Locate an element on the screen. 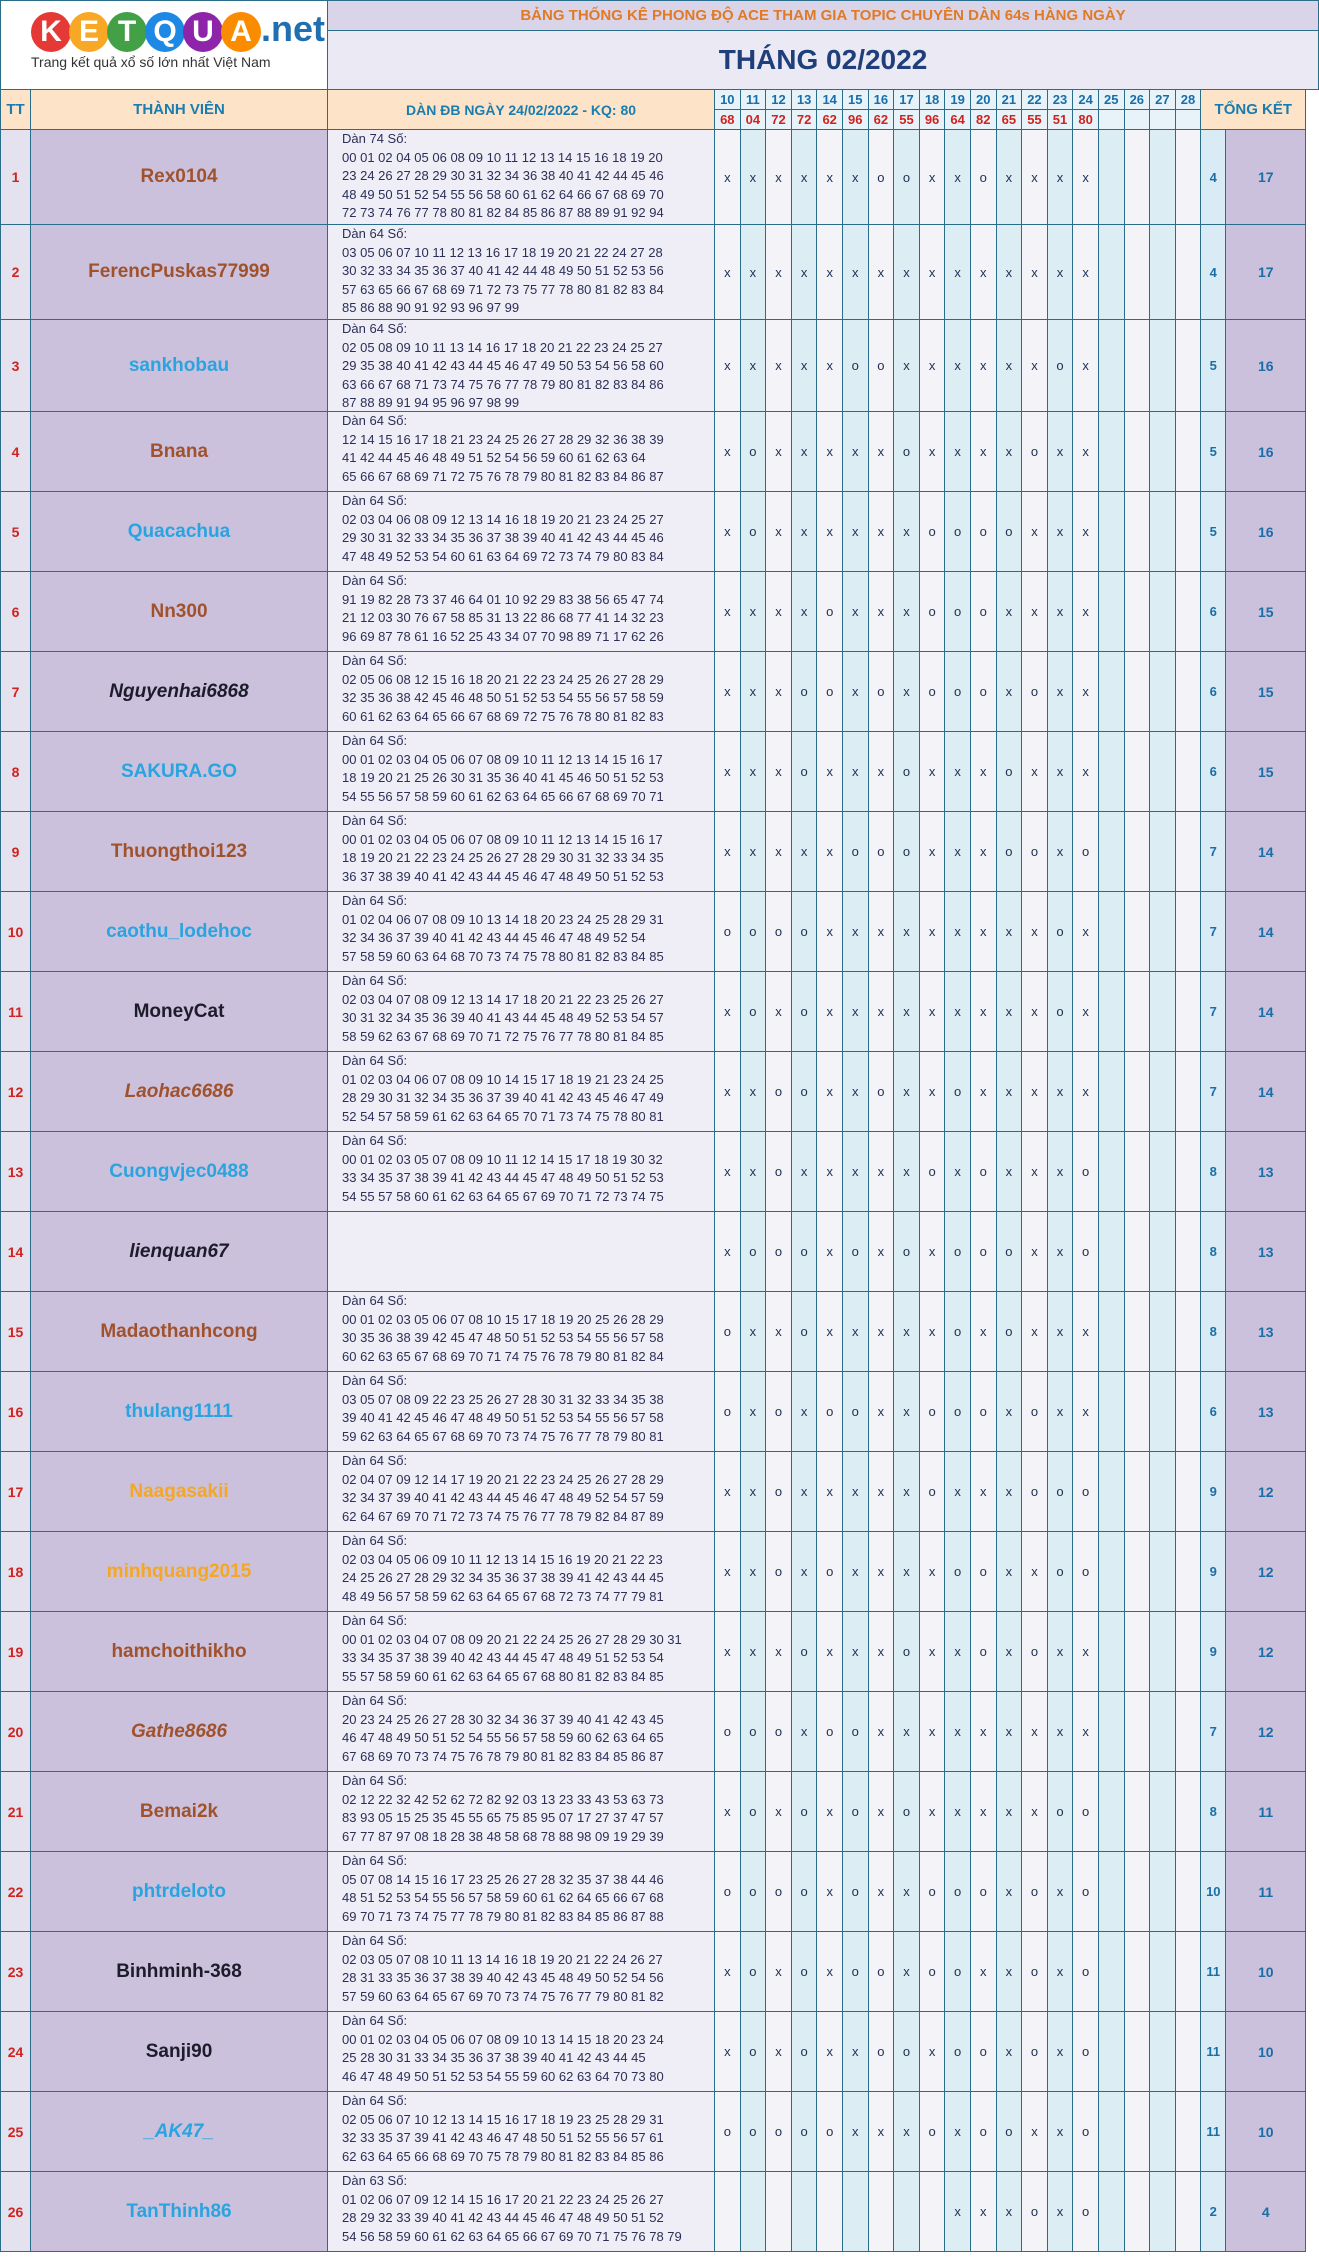  member-name: Nguyenhai6868 is located at coordinates (179, 691).